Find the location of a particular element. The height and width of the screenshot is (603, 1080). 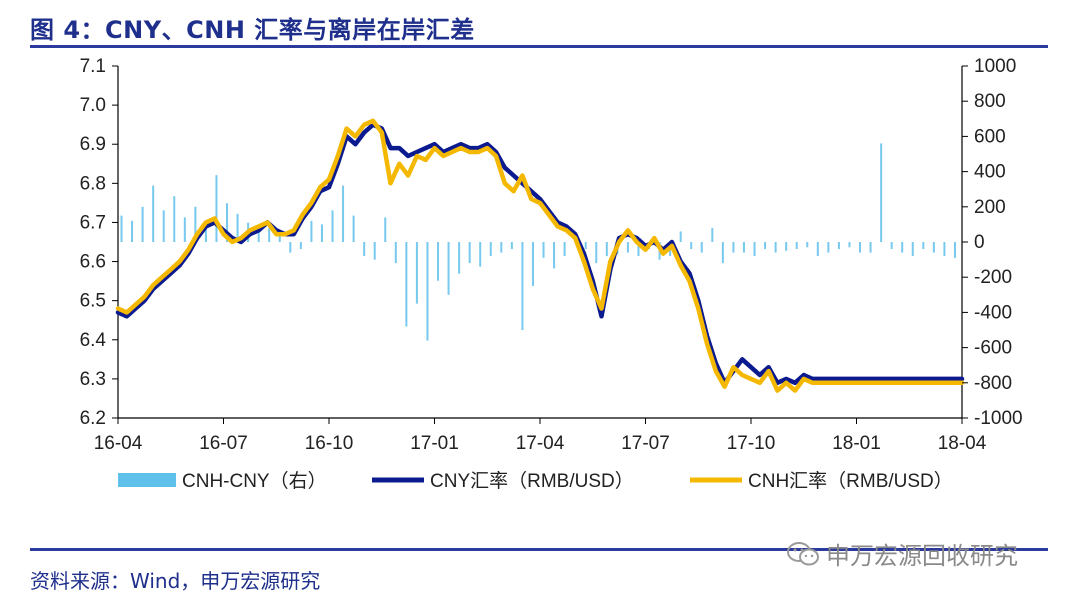

left-tick-label: 6.8 is located at coordinates (93, 183).